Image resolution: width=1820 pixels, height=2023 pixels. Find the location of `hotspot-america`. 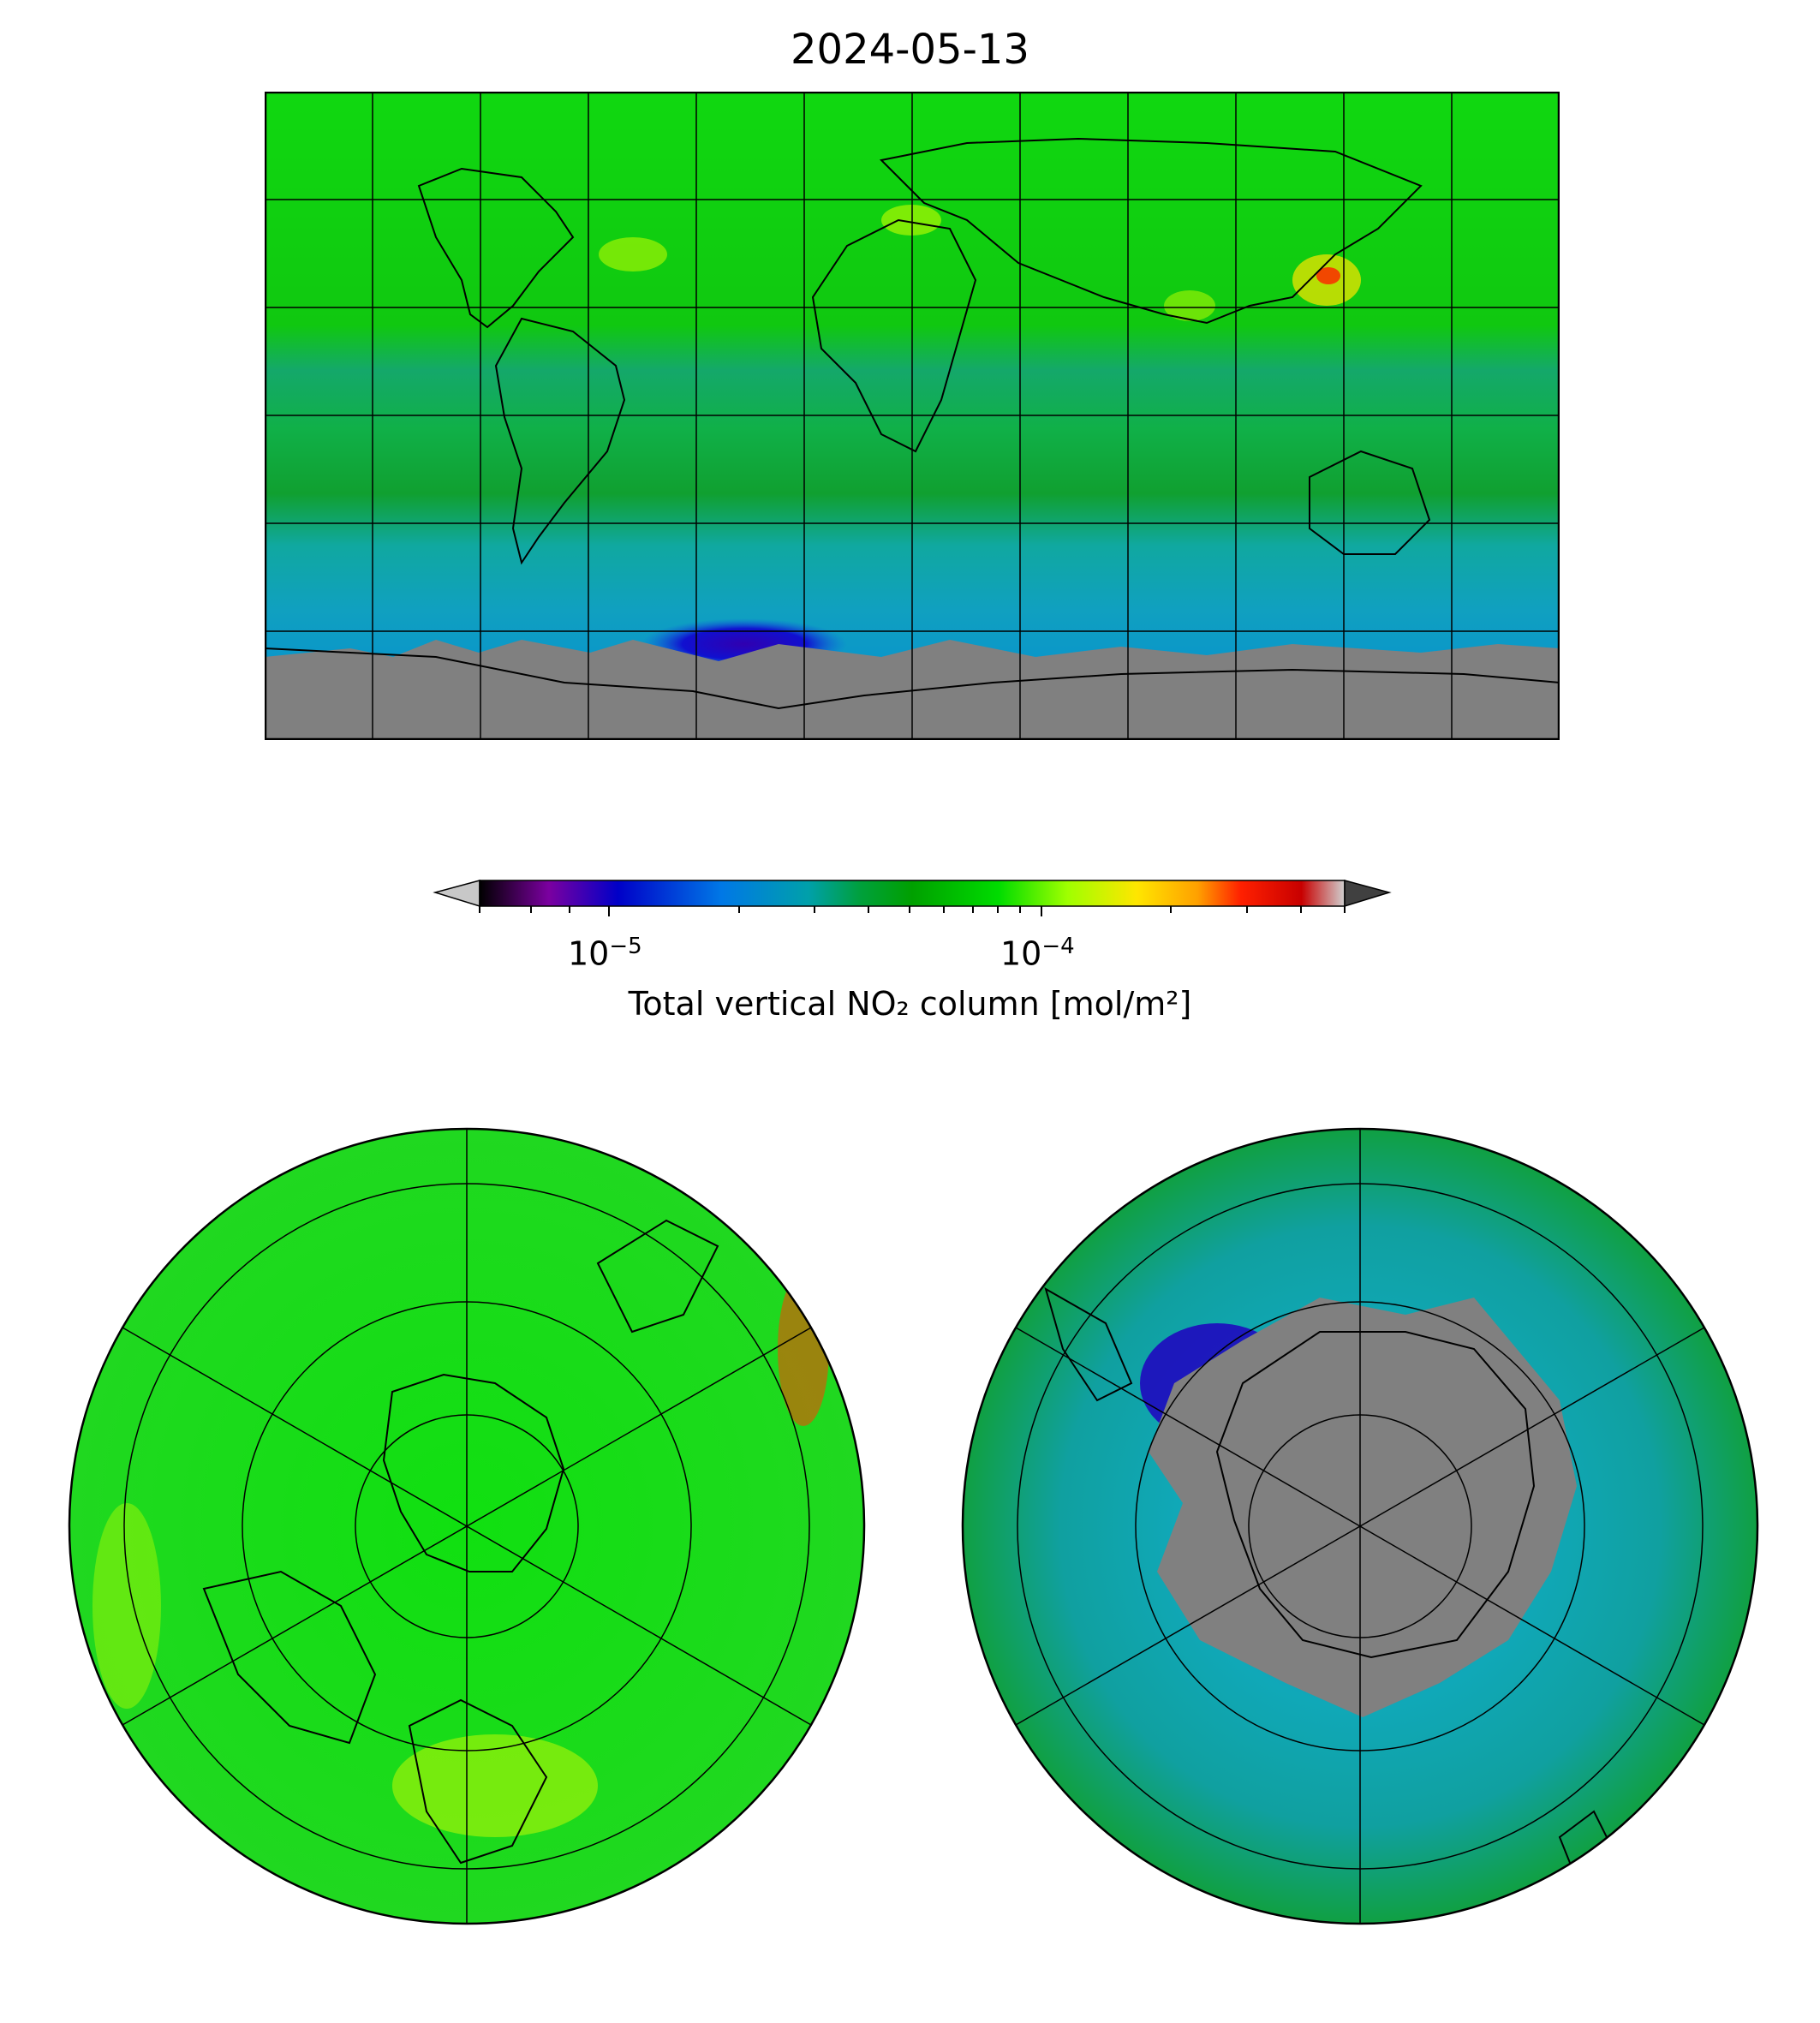

hotspot-america is located at coordinates (126, 1606).